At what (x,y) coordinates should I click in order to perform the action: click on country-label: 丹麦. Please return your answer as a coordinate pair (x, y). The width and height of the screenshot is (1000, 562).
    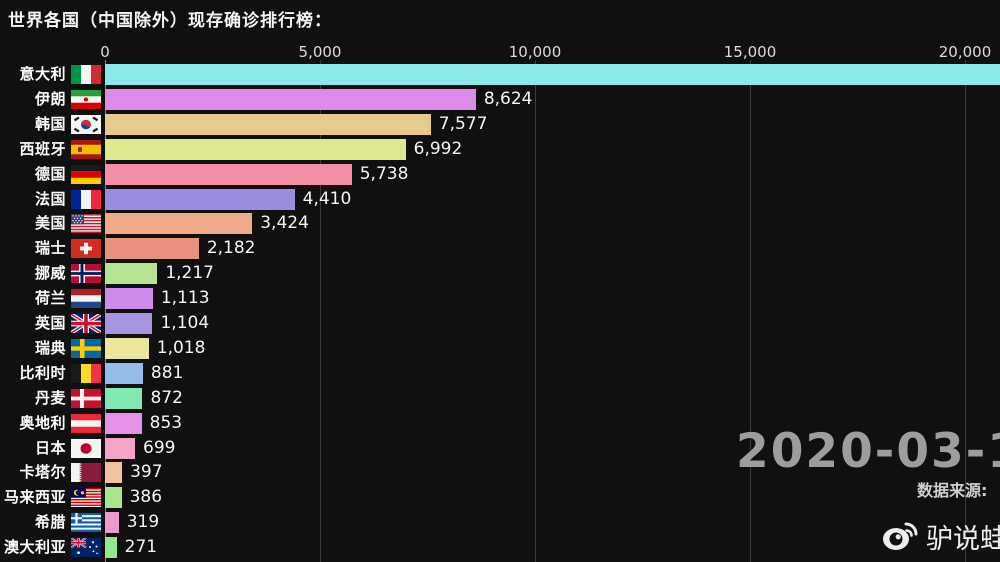
    Looking at the image, I should click on (50, 397).